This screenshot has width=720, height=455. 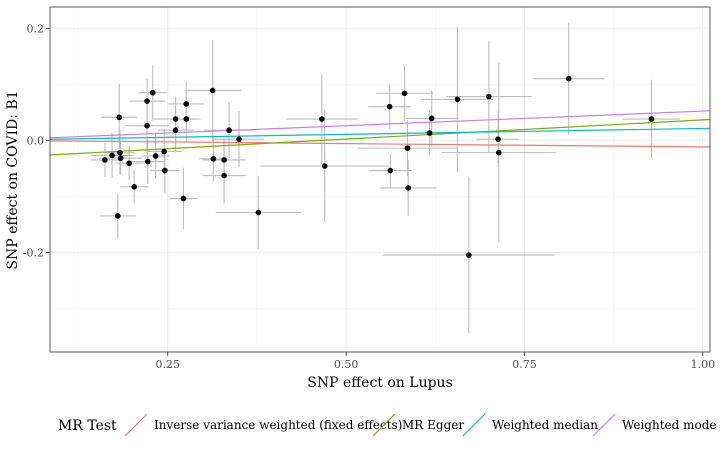 I want to click on legend-label: Weighted median, so click(x=545, y=425).